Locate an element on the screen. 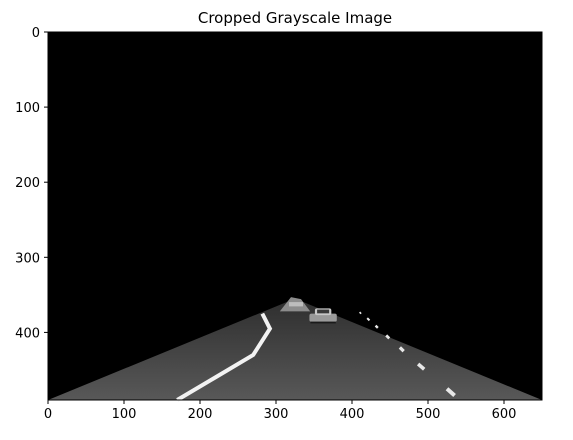 This screenshot has width=573, height=440. x-tick-label: 0 is located at coordinates (48, 414).